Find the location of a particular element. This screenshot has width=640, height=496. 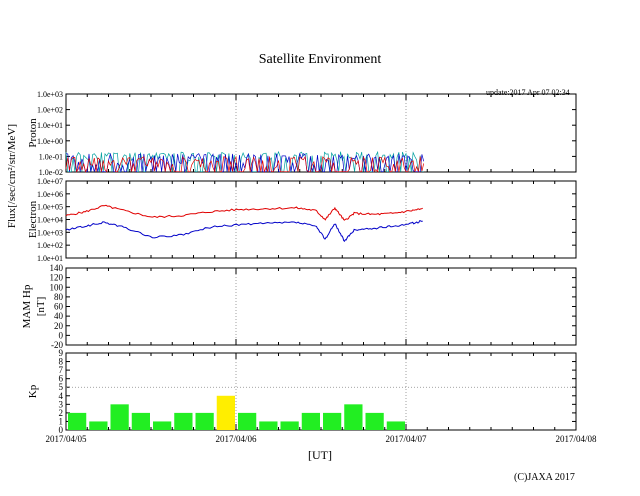

series-line-cyan is located at coordinates (244, 161).